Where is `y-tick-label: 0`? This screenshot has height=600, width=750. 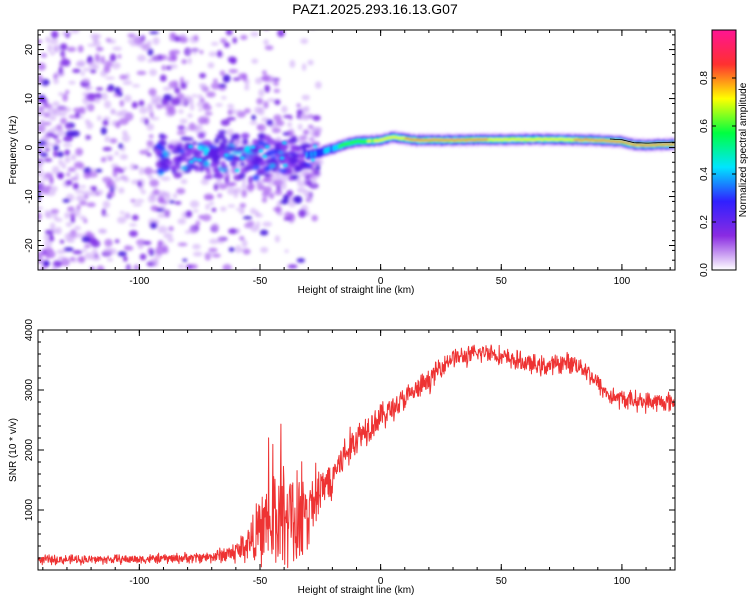
y-tick-label: 0 is located at coordinates (29, 147).